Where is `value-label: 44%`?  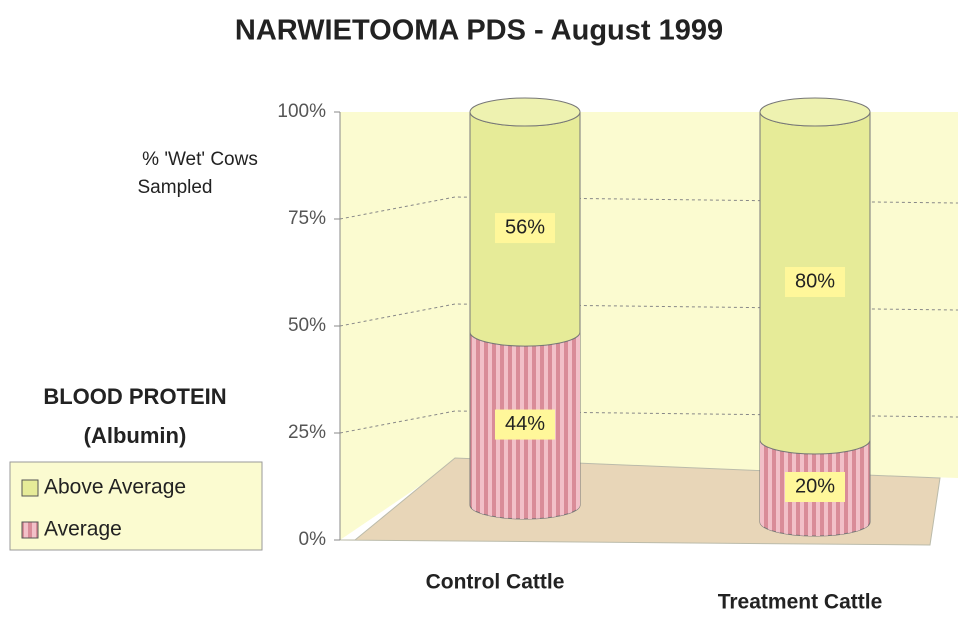 value-label: 44% is located at coordinates (525, 424).